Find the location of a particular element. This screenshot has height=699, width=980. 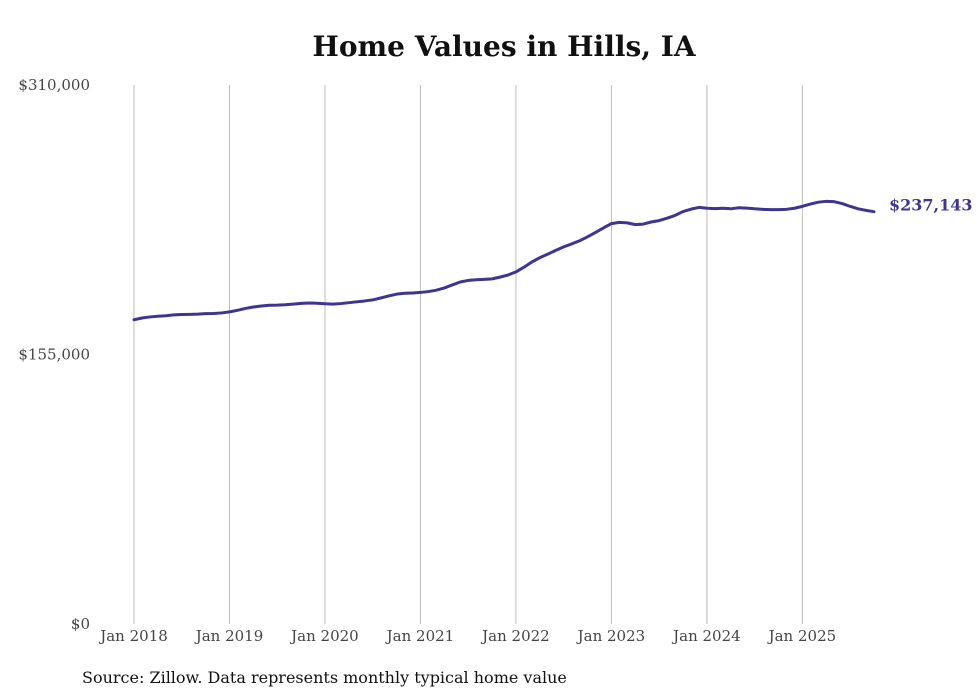

x-tick-label: Jan 2023 is located at coordinates (611, 636).